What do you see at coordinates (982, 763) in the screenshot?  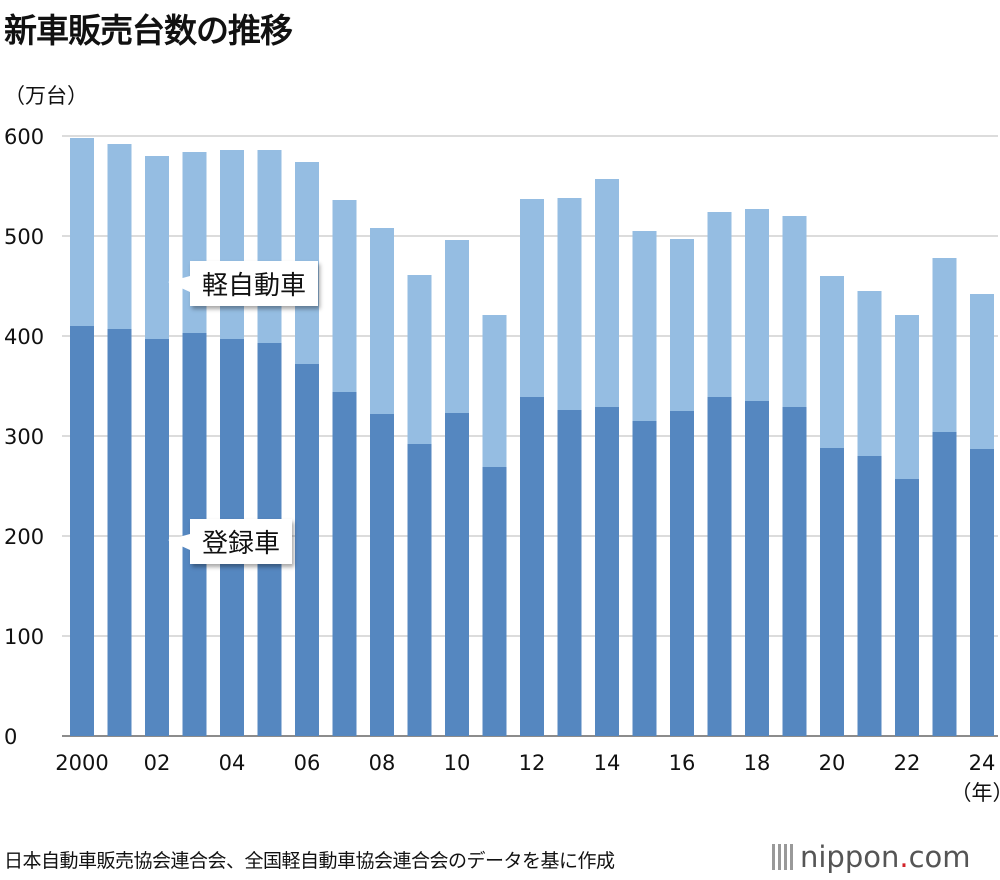 I see `x-tick-label: 24` at bounding box center [982, 763].